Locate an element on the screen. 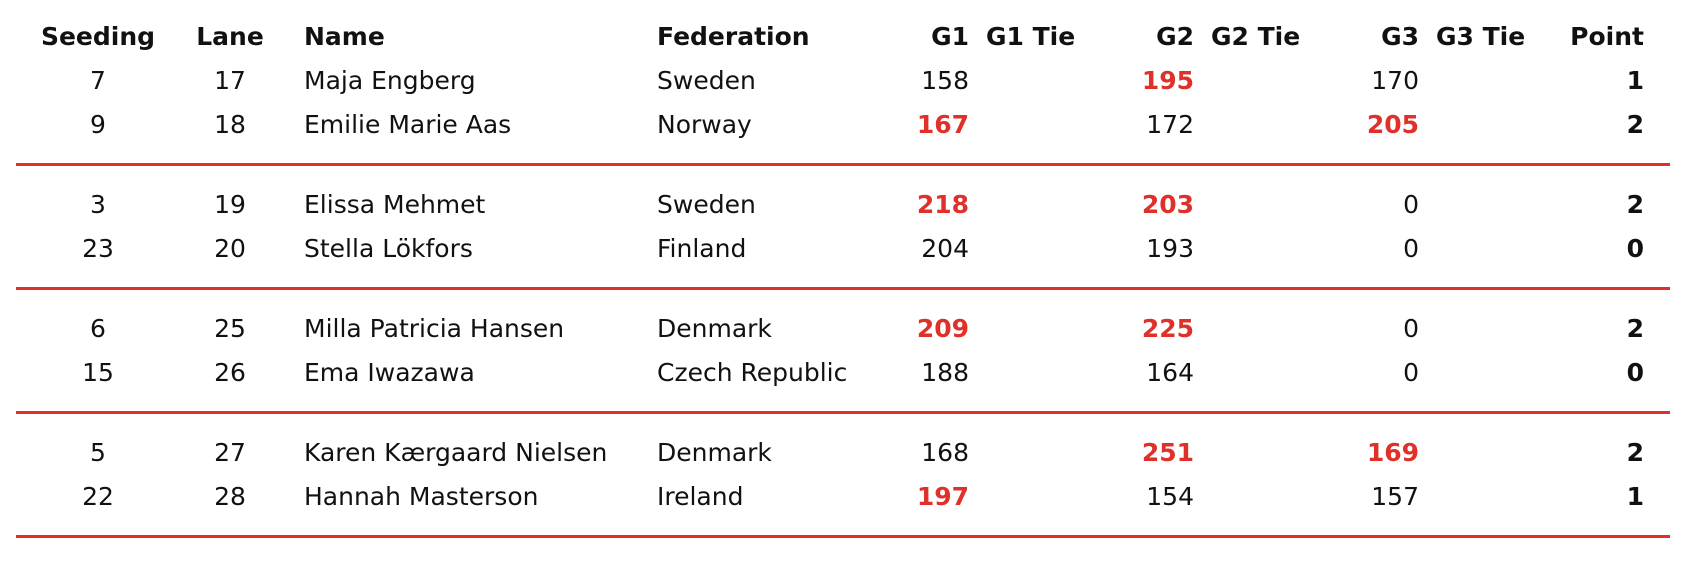  g1-cell: 218 is located at coordinates (942, 204).